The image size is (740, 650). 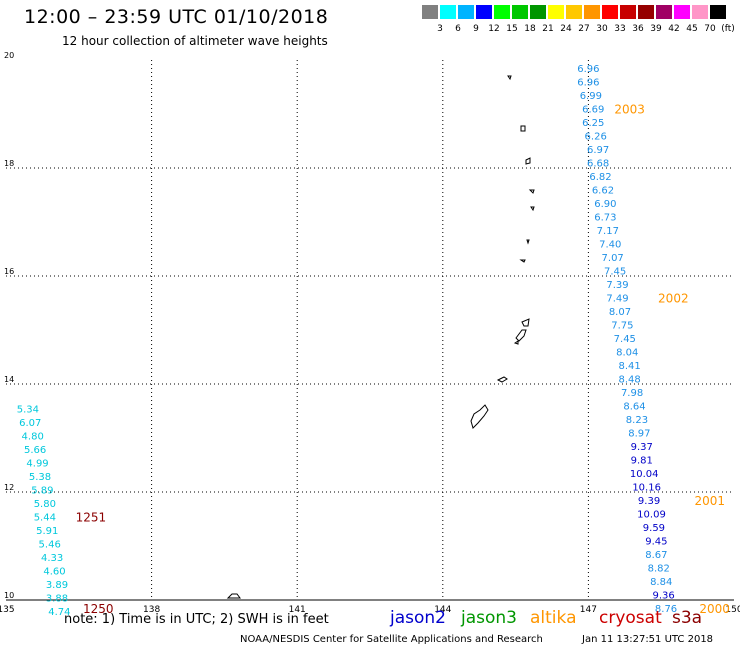 I want to click on wave-height-label: 6.07, so click(x=30, y=423).